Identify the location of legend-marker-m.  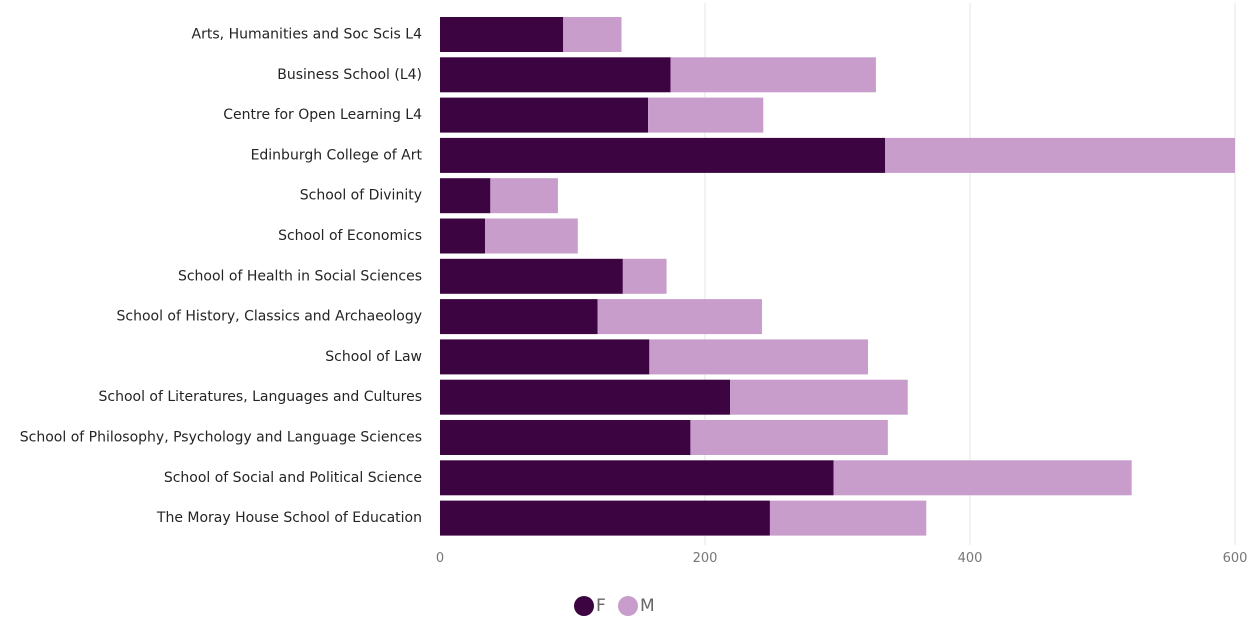
(628, 606).